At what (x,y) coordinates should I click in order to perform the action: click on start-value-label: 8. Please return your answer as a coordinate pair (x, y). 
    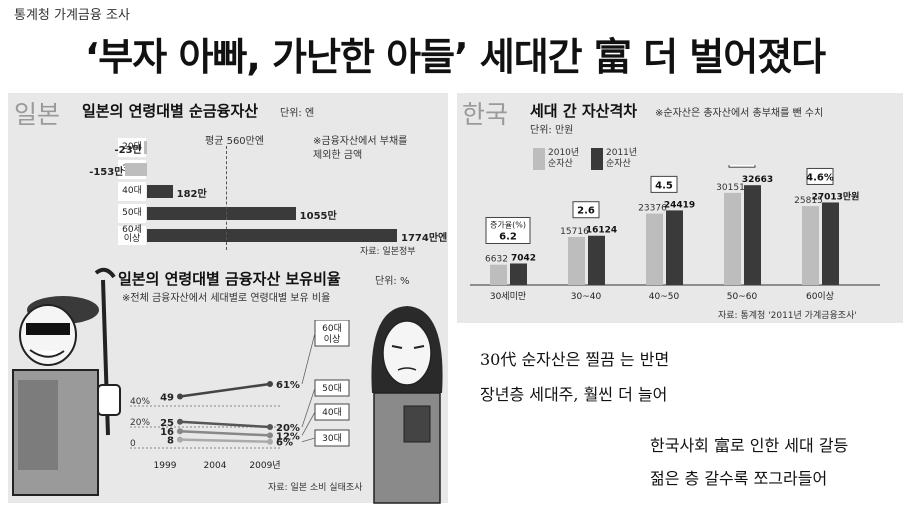
    Looking at the image, I should click on (170, 441).